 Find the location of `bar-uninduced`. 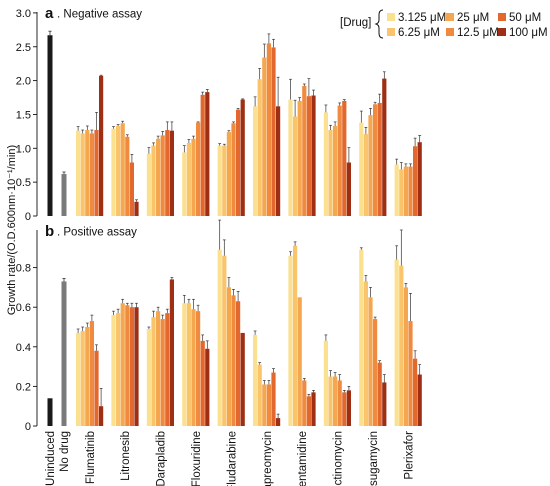

bar-uninduced is located at coordinates (50, 126).